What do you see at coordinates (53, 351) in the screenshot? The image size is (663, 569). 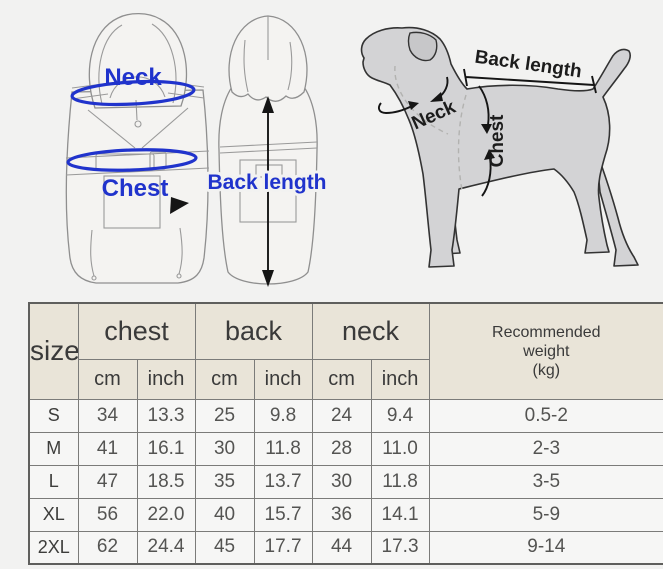 I see `header-size: size` at bounding box center [53, 351].